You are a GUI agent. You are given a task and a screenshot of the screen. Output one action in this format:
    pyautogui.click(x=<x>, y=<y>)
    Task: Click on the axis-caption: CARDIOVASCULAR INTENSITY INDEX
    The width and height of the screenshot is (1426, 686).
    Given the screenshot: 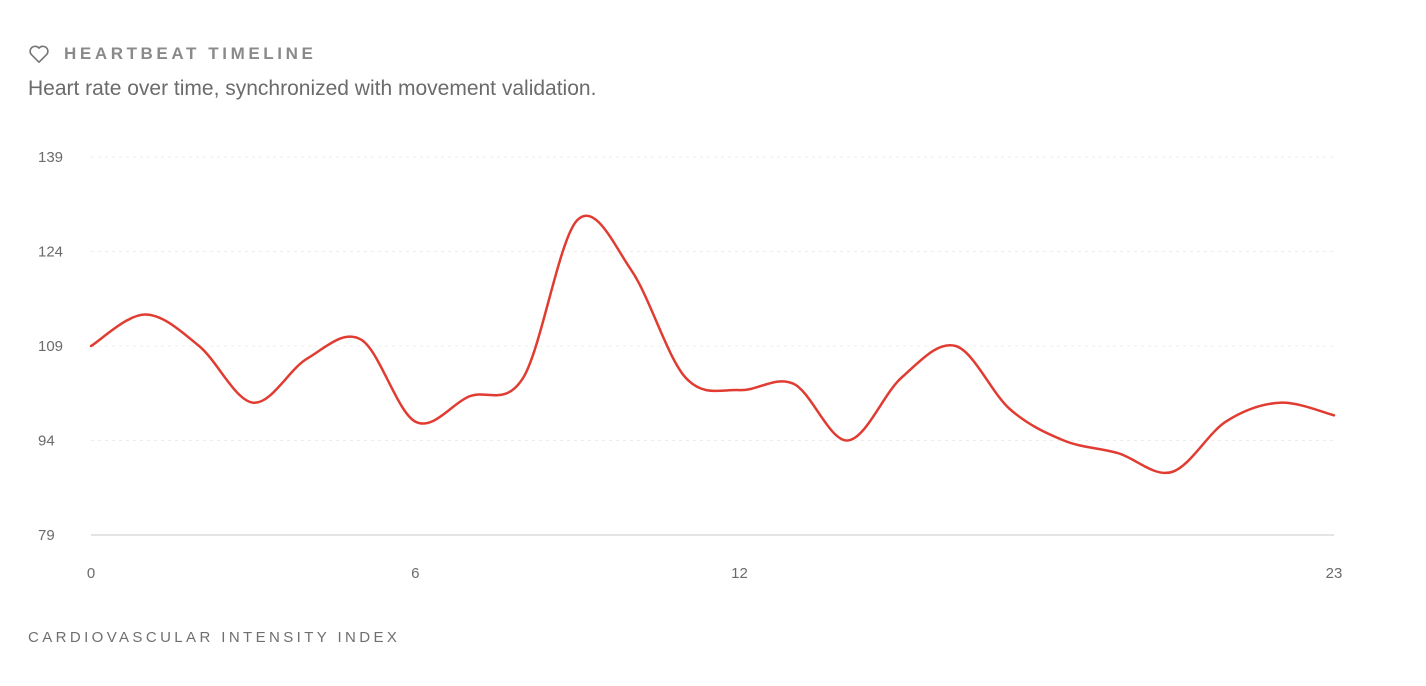 What is the action you would take?
    pyautogui.click(x=214, y=637)
    